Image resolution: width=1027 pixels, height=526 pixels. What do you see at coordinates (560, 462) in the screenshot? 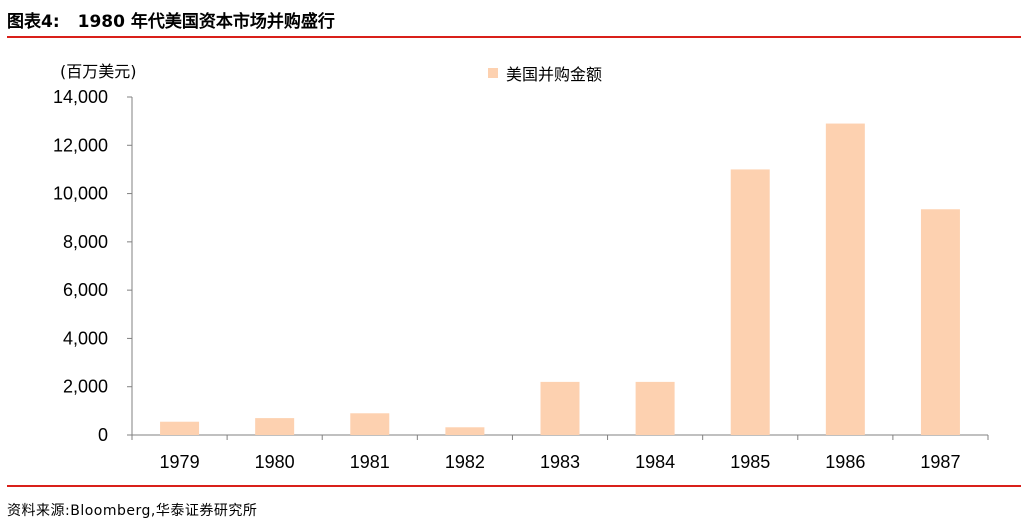
I see `x-tick-label: 1983` at bounding box center [560, 462].